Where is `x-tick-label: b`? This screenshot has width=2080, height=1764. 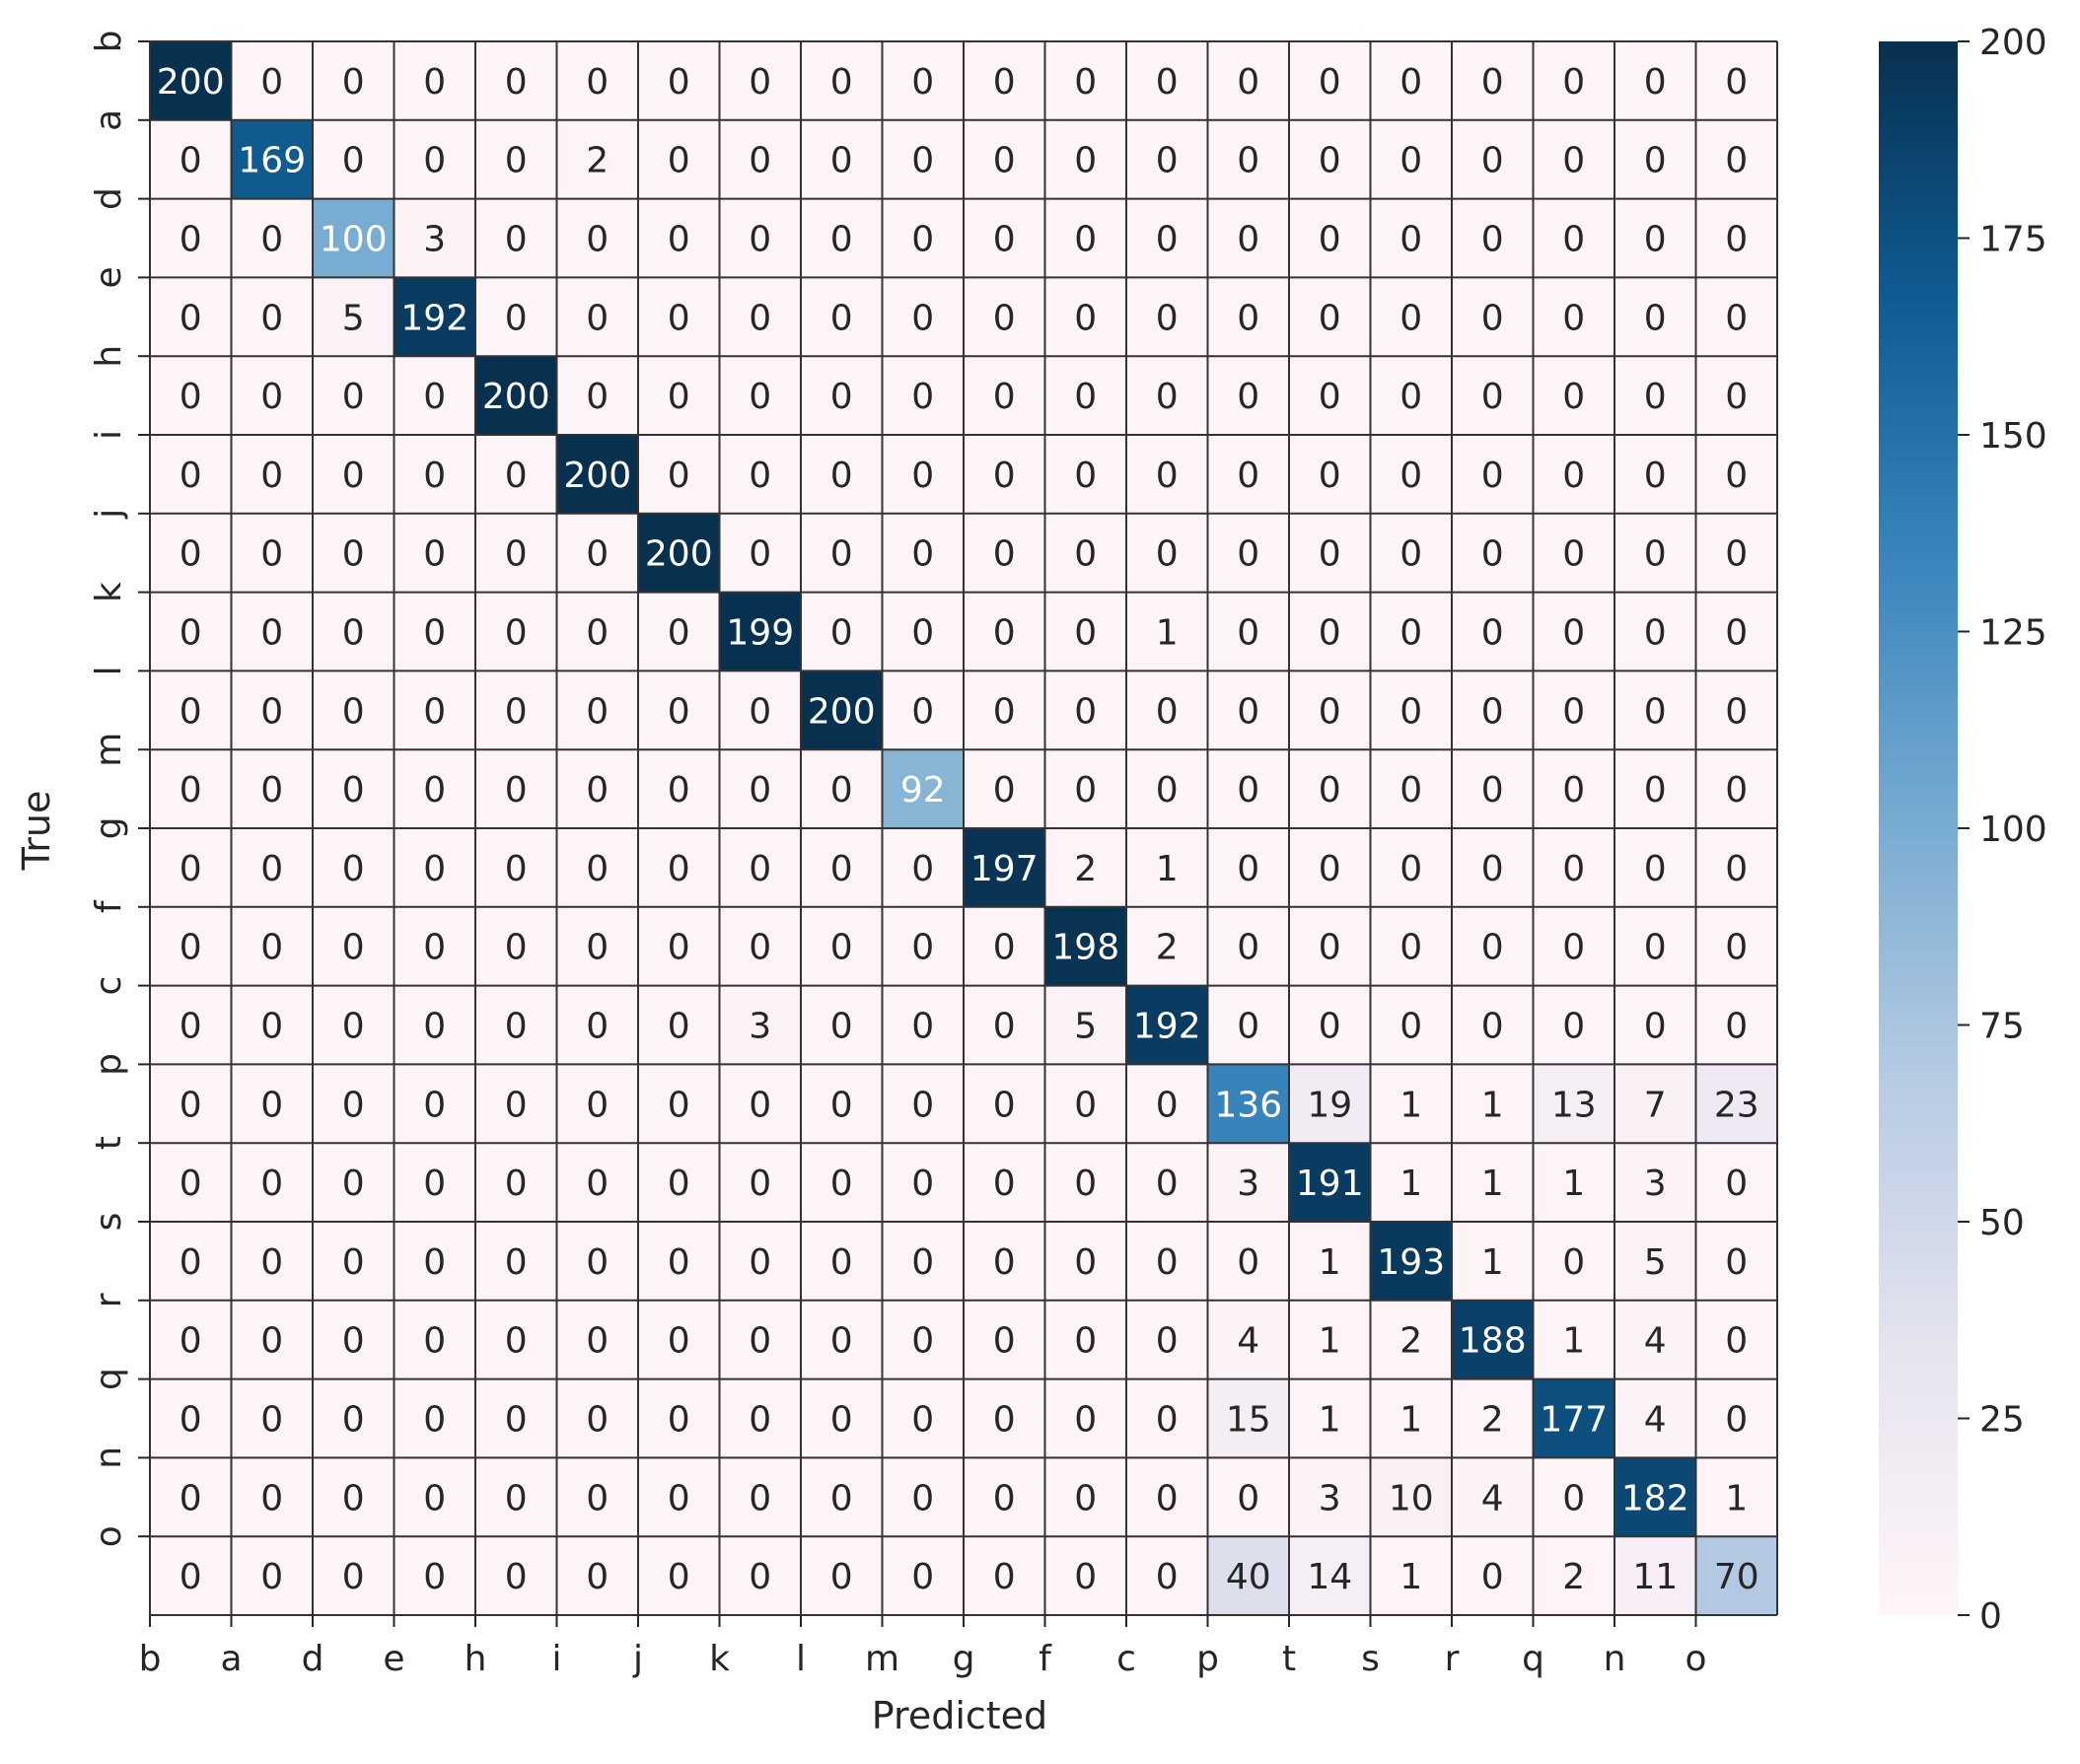
x-tick-label: b is located at coordinates (151, 1659).